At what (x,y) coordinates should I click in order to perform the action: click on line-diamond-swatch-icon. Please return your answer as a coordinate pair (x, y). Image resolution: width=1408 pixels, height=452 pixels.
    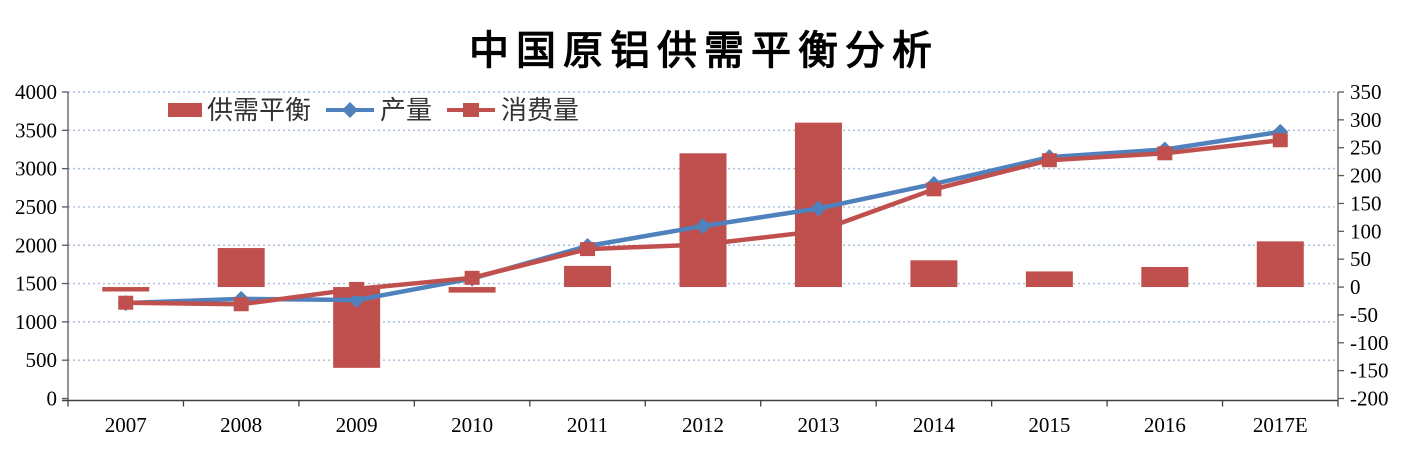
    Looking at the image, I should click on (350, 110).